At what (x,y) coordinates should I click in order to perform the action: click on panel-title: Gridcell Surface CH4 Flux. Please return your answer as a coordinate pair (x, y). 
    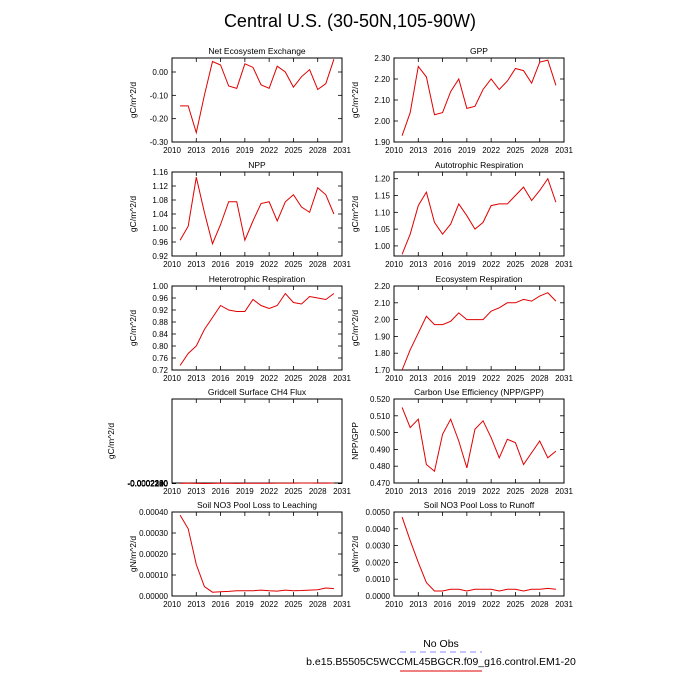
    Looking at the image, I should click on (257, 392).